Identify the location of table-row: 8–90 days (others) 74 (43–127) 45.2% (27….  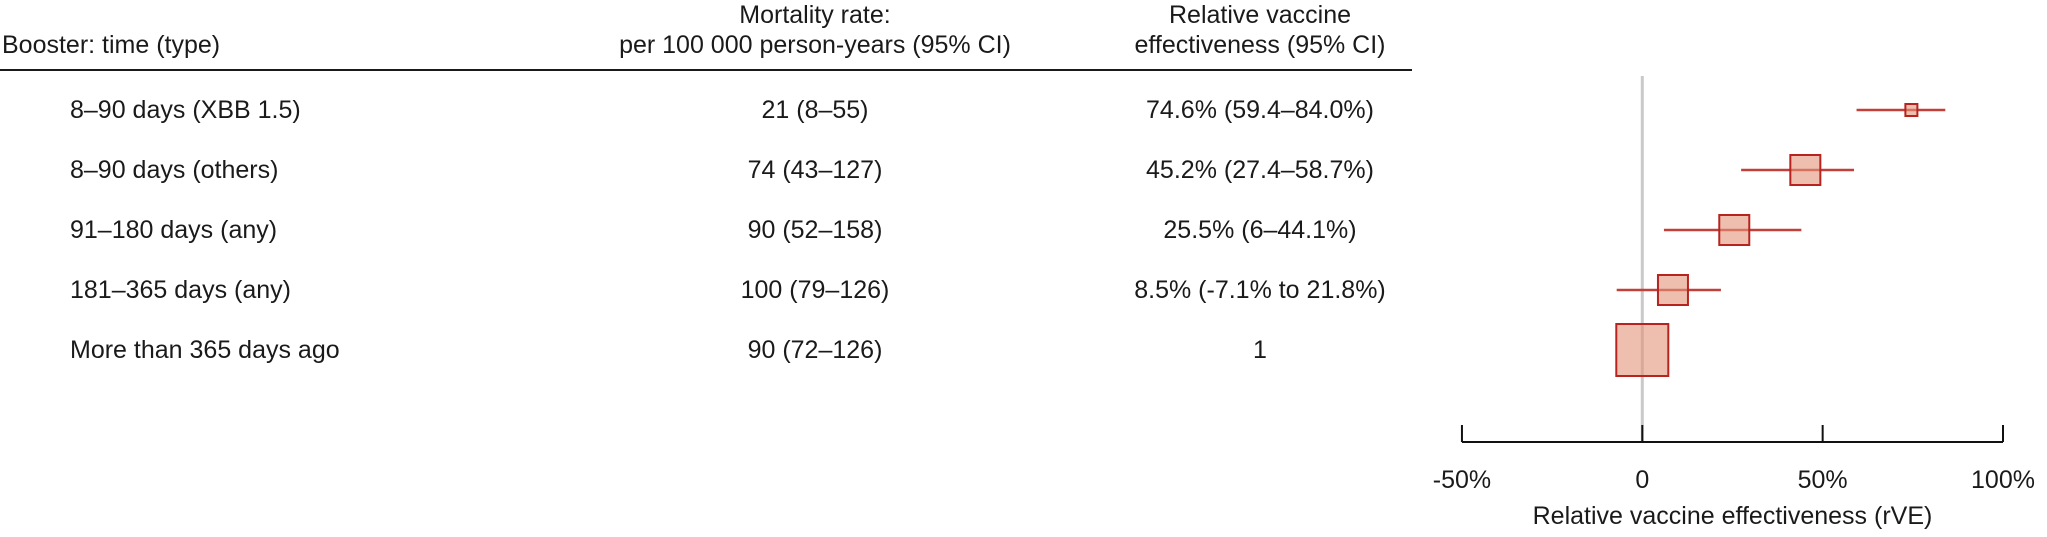
(725, 170).